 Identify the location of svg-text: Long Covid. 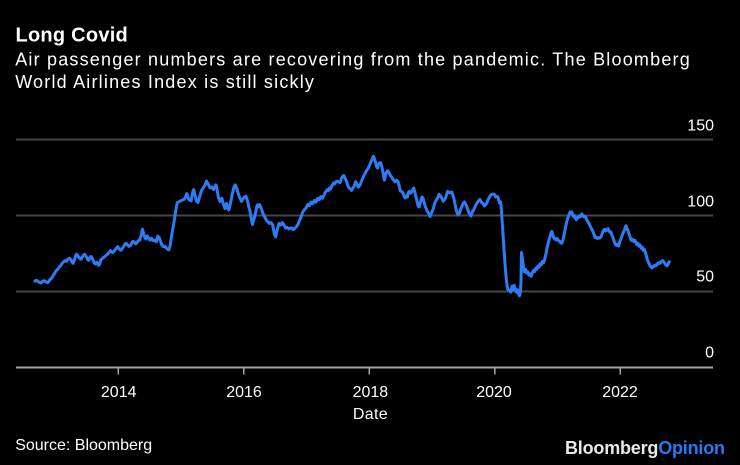
(72, 36).